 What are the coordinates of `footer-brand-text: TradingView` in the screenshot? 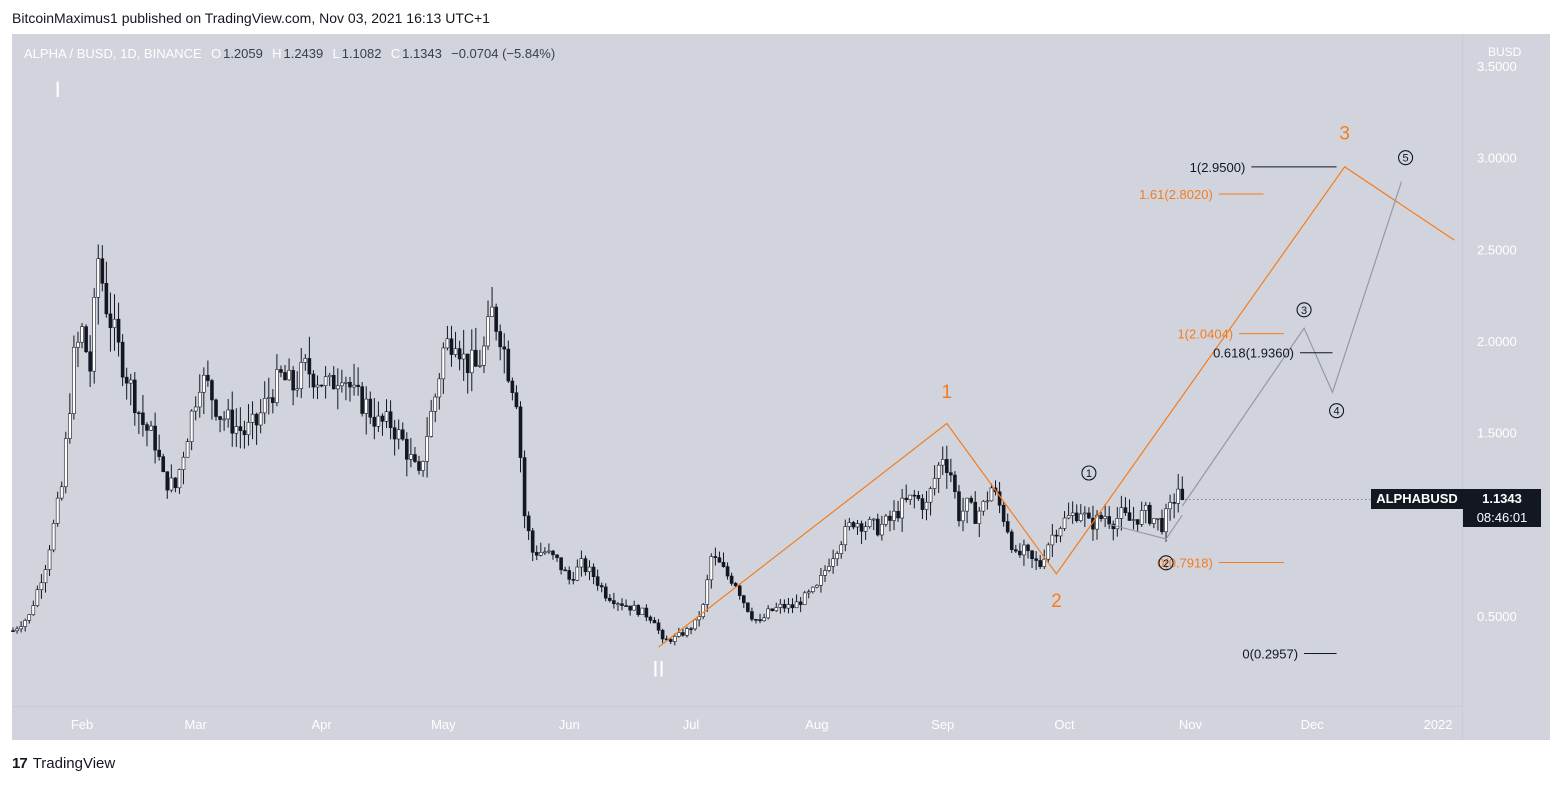 It's located at (74, 763).